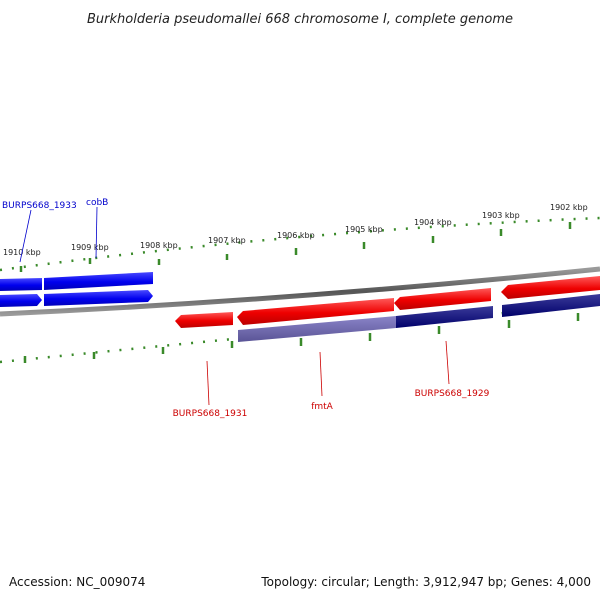  I want to click on scale-label: 1909 kbp, so click(90, 247).